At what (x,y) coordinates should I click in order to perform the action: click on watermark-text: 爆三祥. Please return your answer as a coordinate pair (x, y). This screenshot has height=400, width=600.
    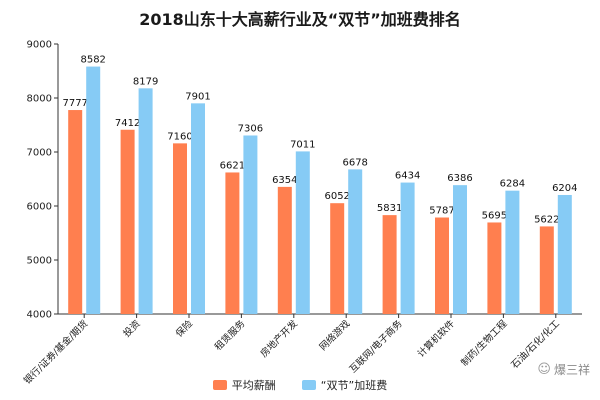
    Looking at the image, I should click on (571, 370).